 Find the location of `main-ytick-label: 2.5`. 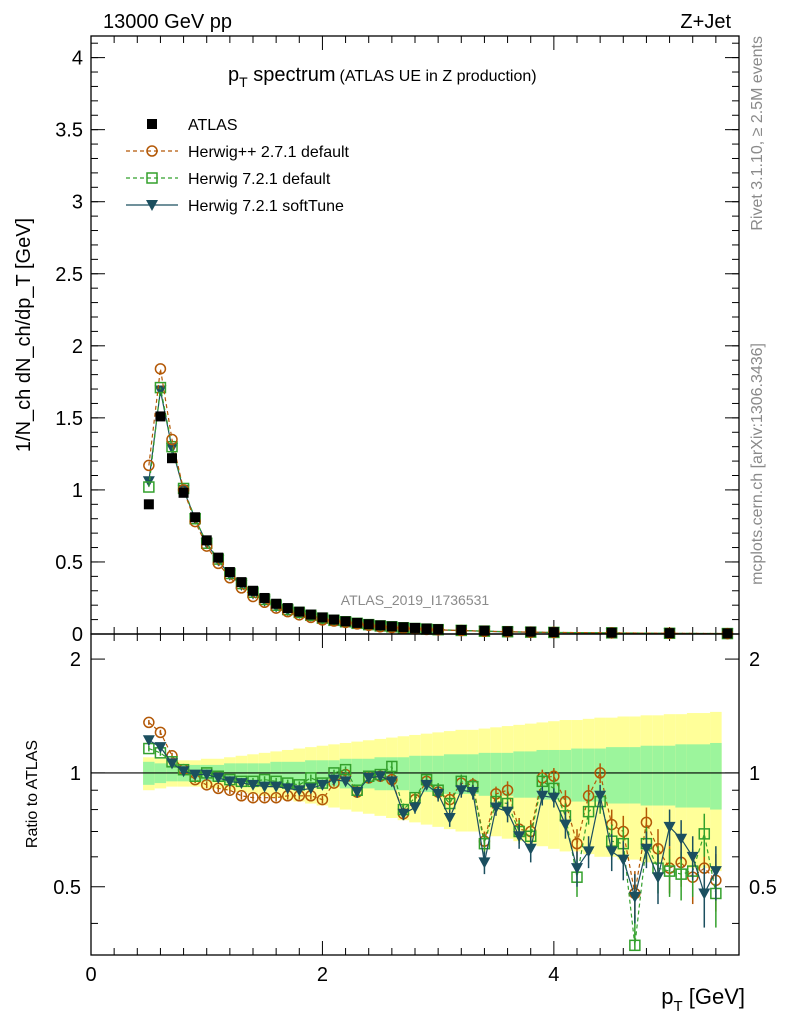

main-ytick-label: 2.5 is located at coordinates (69, 275).